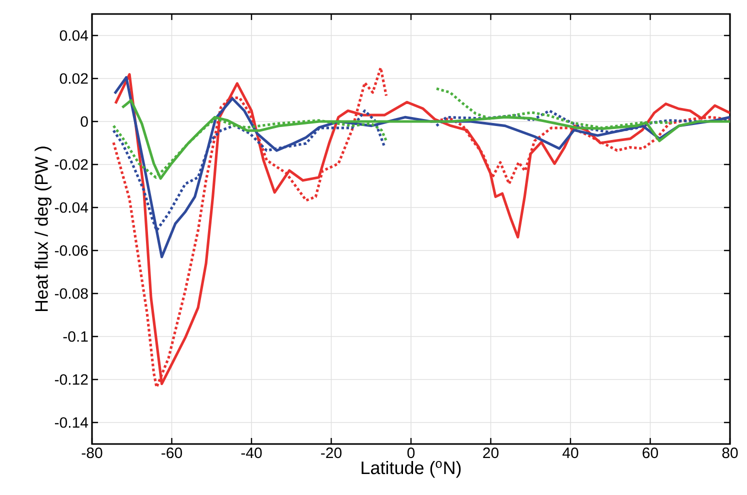 This screenshot has width=747, height=495. What do you see at coordinates (84, 121) in the screenshot?
I see `y-tick-label: 0` at bounding box center [84, 121].